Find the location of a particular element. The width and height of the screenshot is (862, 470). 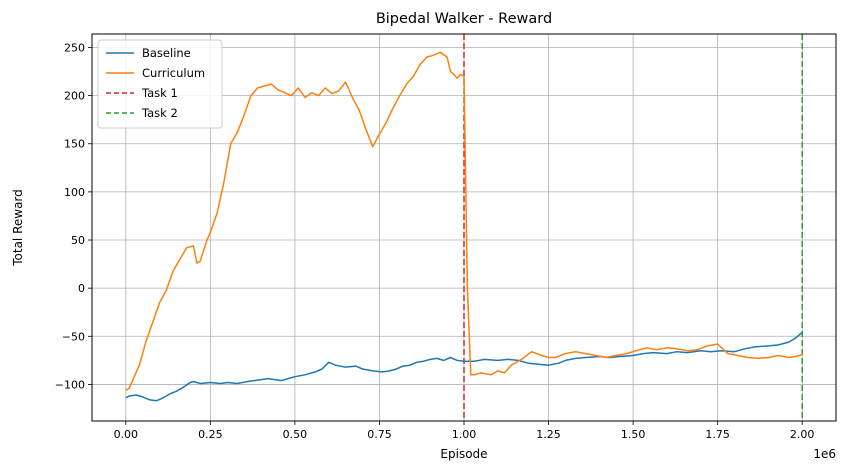

x-axis-offset-label: 1e6 is located at coordinates (824, 454).